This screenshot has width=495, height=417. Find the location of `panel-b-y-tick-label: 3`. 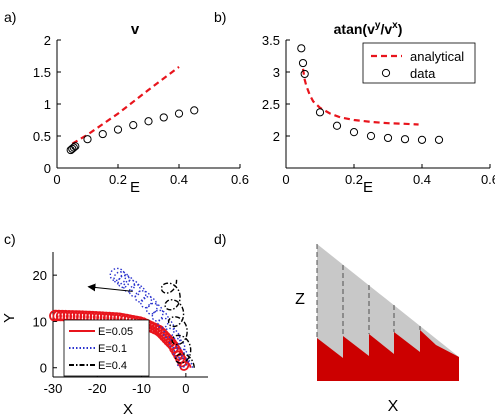

panel-b-y-tick-label: 3 is located at coordinates (276, 72).